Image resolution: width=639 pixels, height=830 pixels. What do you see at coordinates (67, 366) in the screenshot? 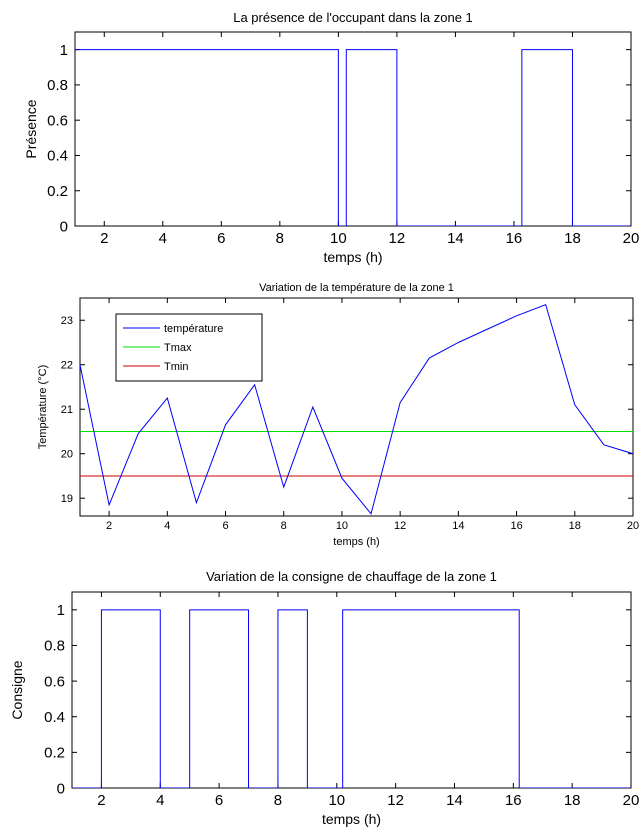
I see `y-tick-label: 22` at bounding box center [67, 366].